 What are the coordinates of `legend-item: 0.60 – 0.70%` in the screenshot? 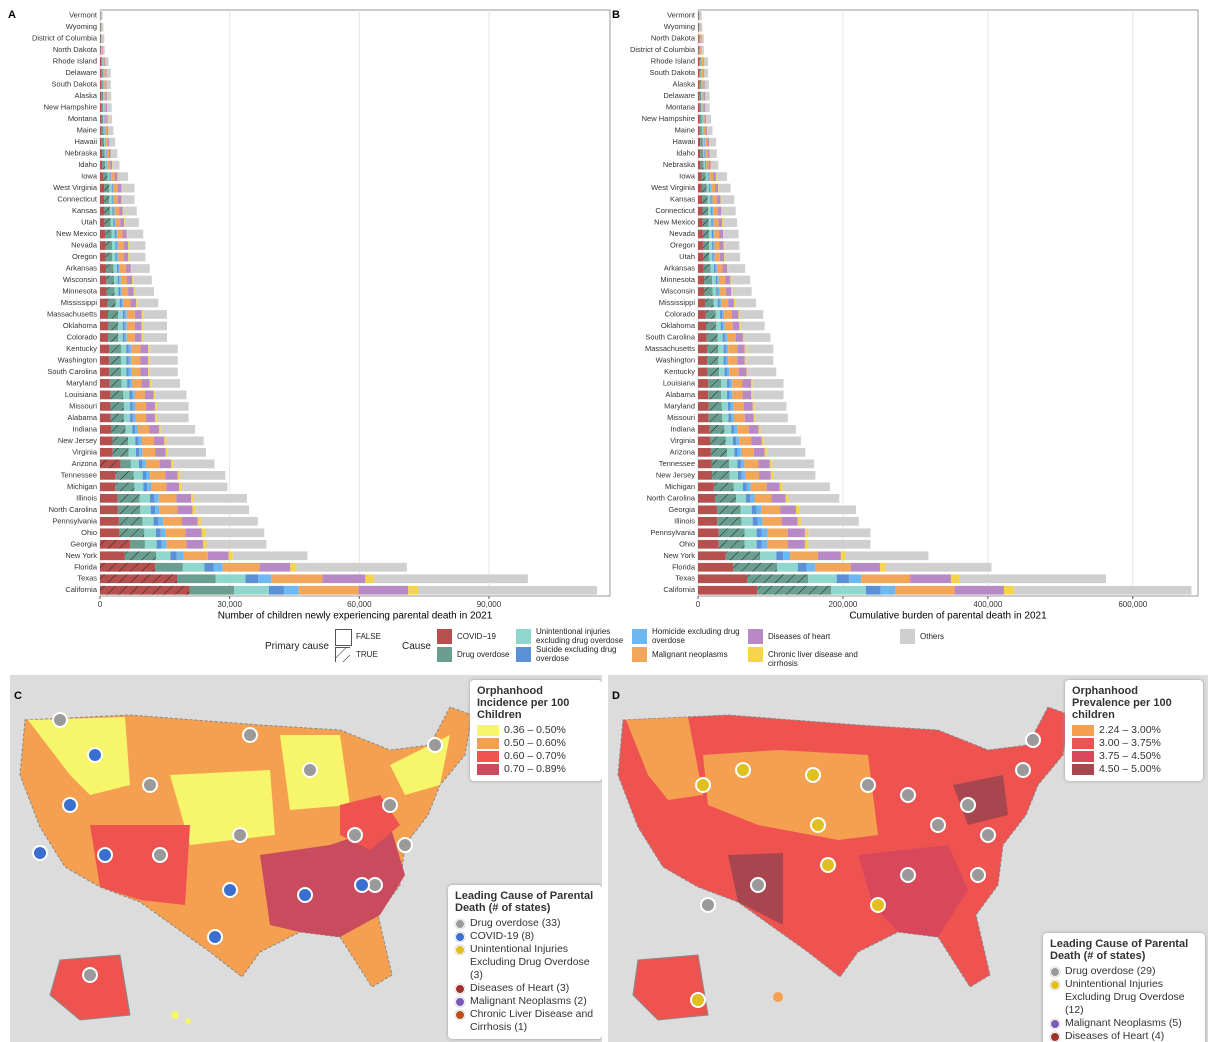 It's located at (536, 756).